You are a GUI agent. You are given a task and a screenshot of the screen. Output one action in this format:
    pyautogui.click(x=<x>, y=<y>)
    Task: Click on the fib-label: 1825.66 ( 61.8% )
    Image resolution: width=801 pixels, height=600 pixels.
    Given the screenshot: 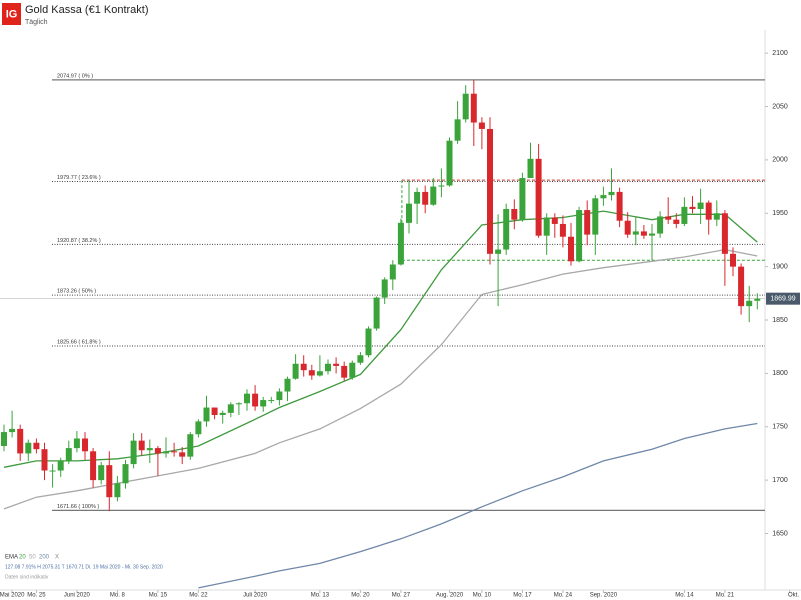 What is the action you would take?
    pyautogui.click(x=79, y=342)
    